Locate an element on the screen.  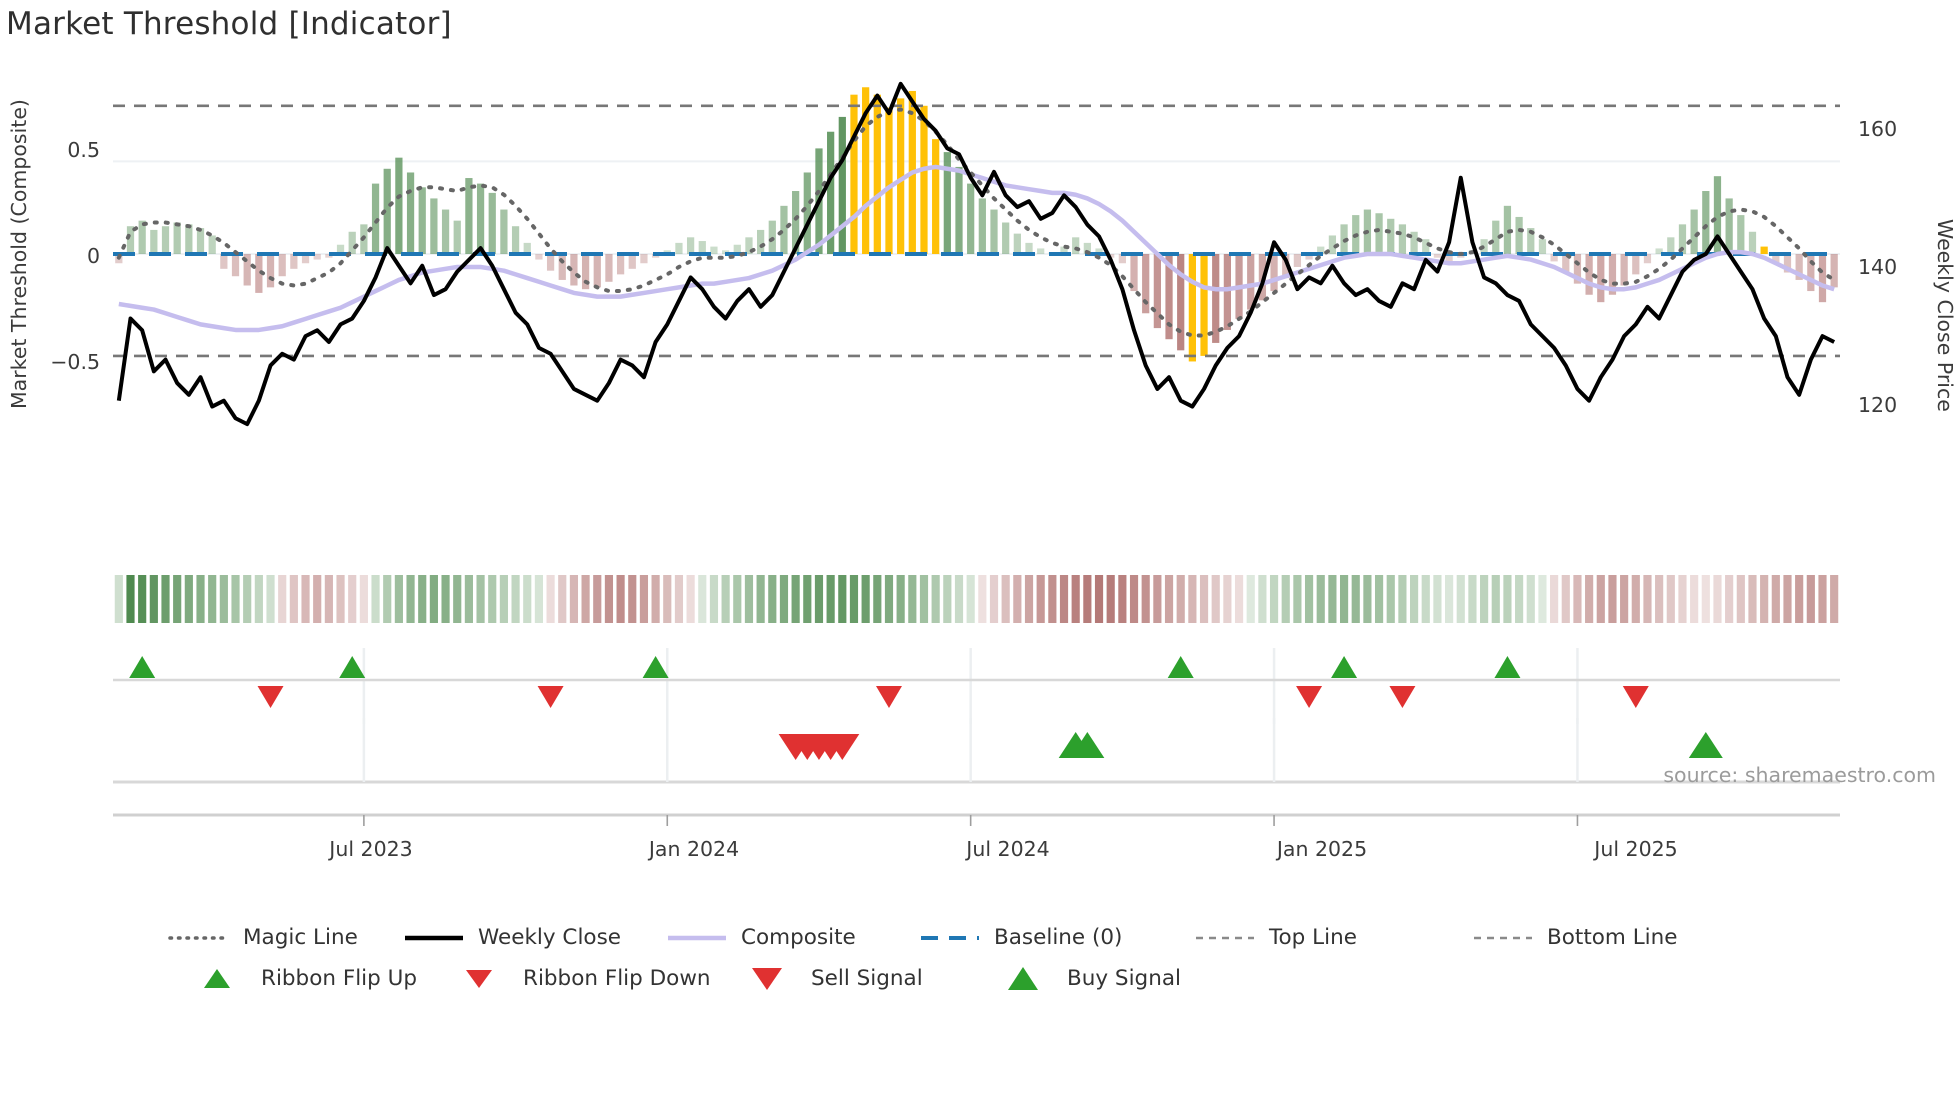
legend-label-top-line: Top Line is located at coordinates (1313, 937).